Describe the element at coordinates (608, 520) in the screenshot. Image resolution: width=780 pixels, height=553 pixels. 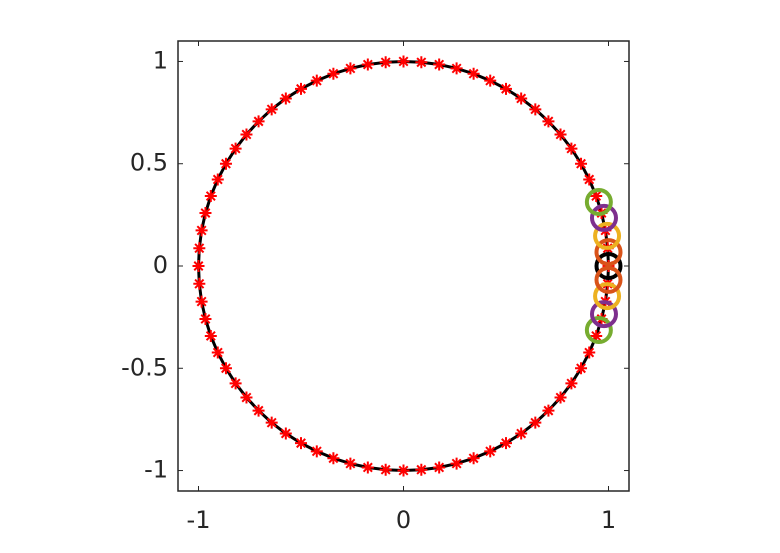
I see `x-tick-label: 1` at that location.